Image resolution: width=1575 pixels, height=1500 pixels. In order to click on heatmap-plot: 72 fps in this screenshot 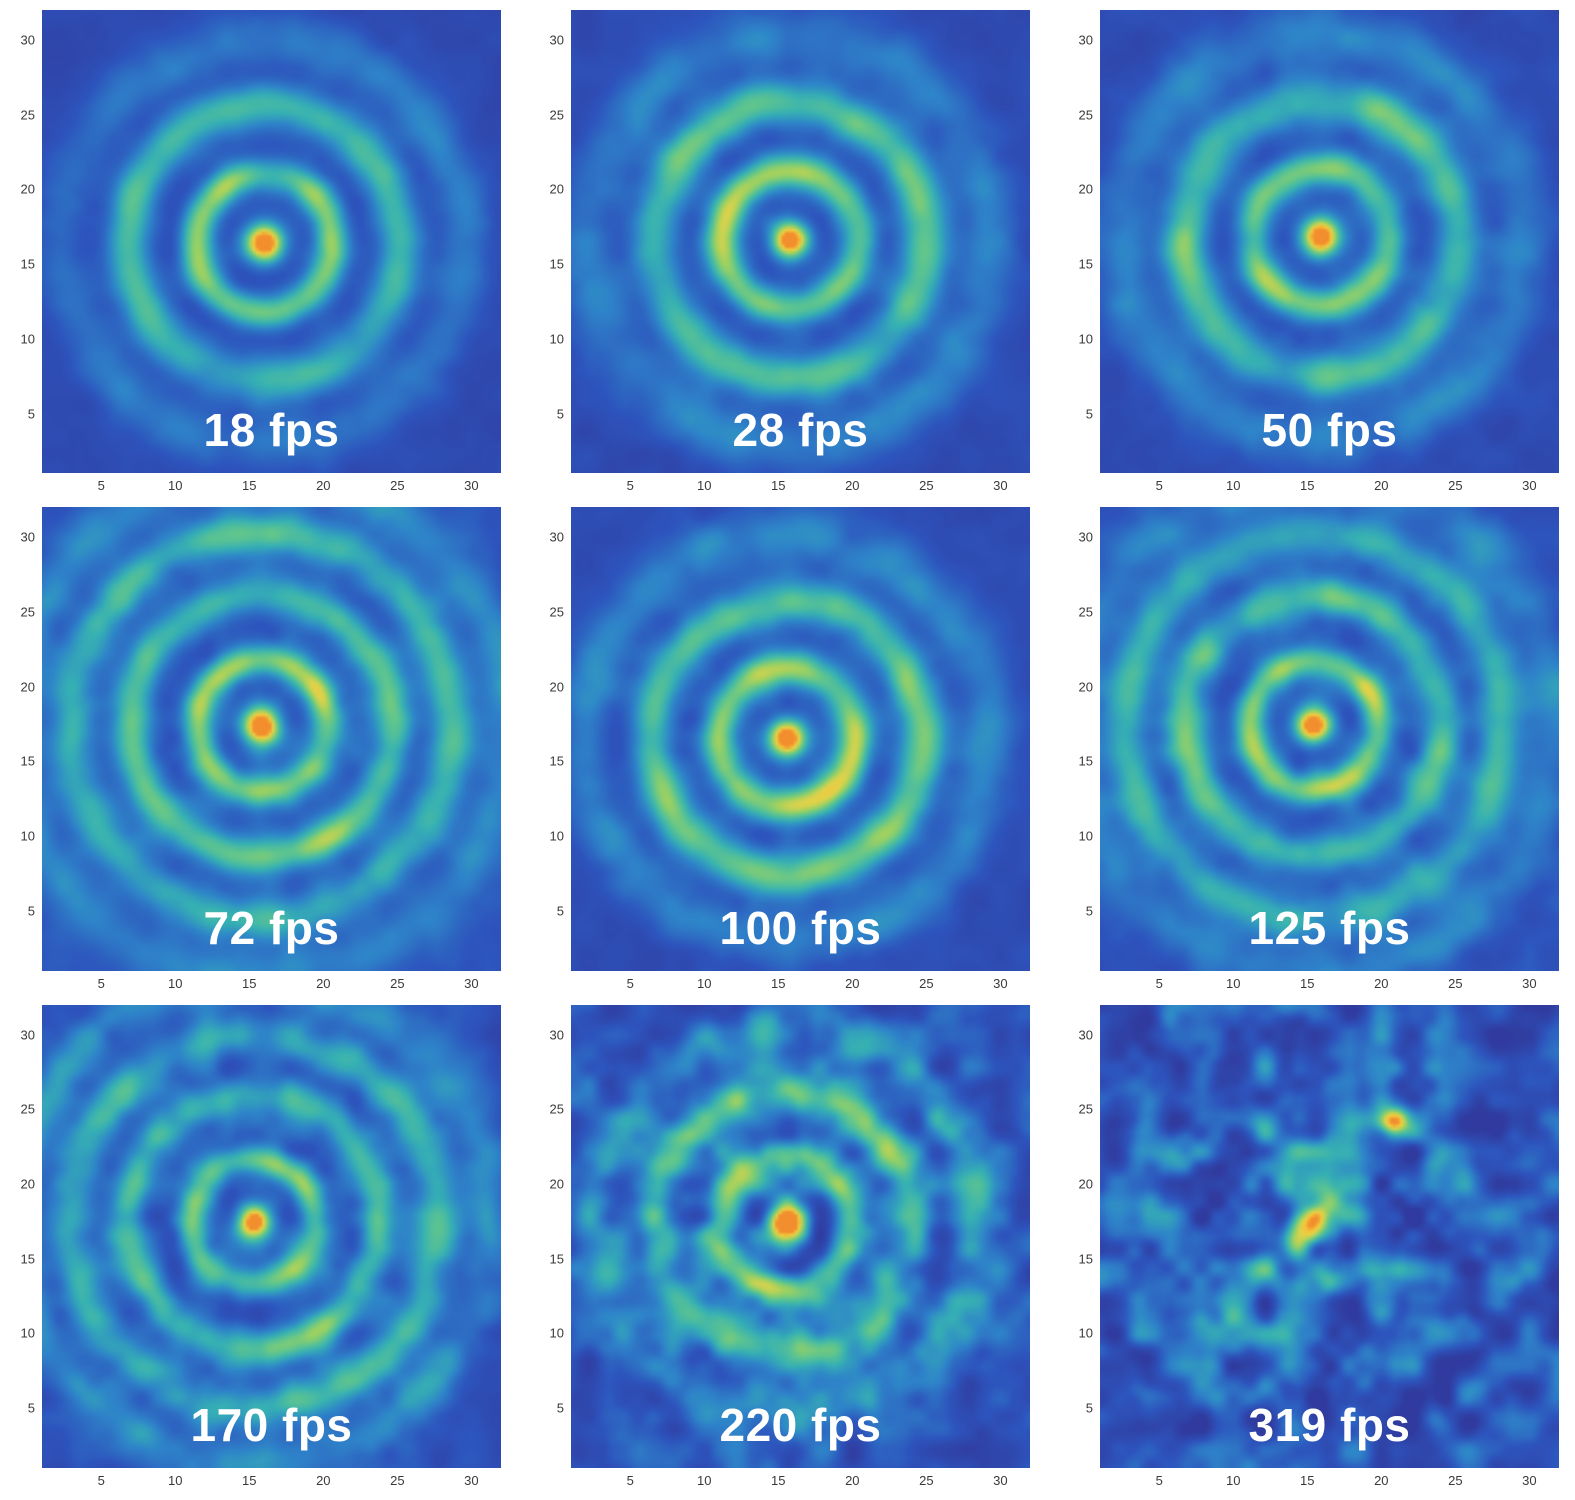, I will do `click(271, 739)`.